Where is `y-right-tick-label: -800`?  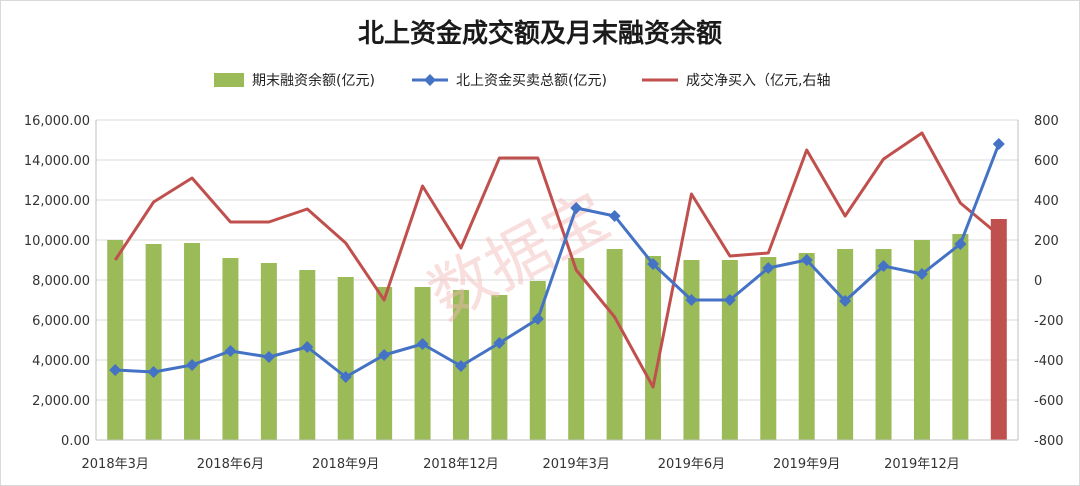 y-right-tick-label: -800 is located at coordinates (1049, 441).